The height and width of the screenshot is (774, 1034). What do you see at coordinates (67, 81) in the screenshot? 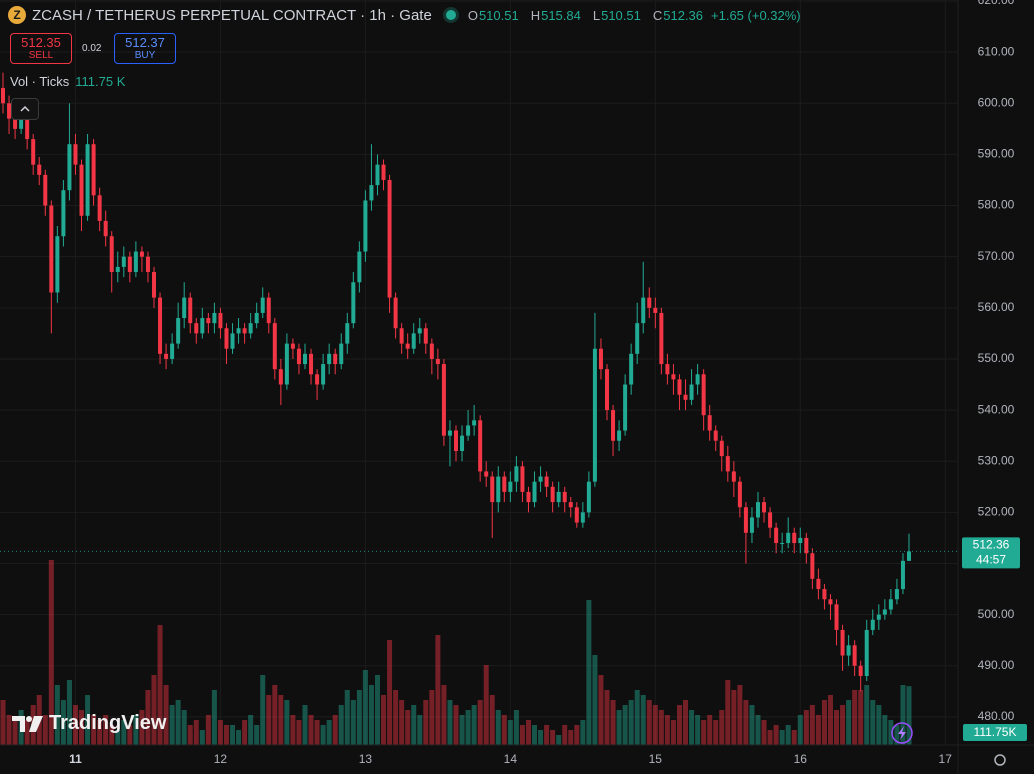
I see `indicator-legend: Vol · Ticks 111.75 K` at bounding box center [67, 81].